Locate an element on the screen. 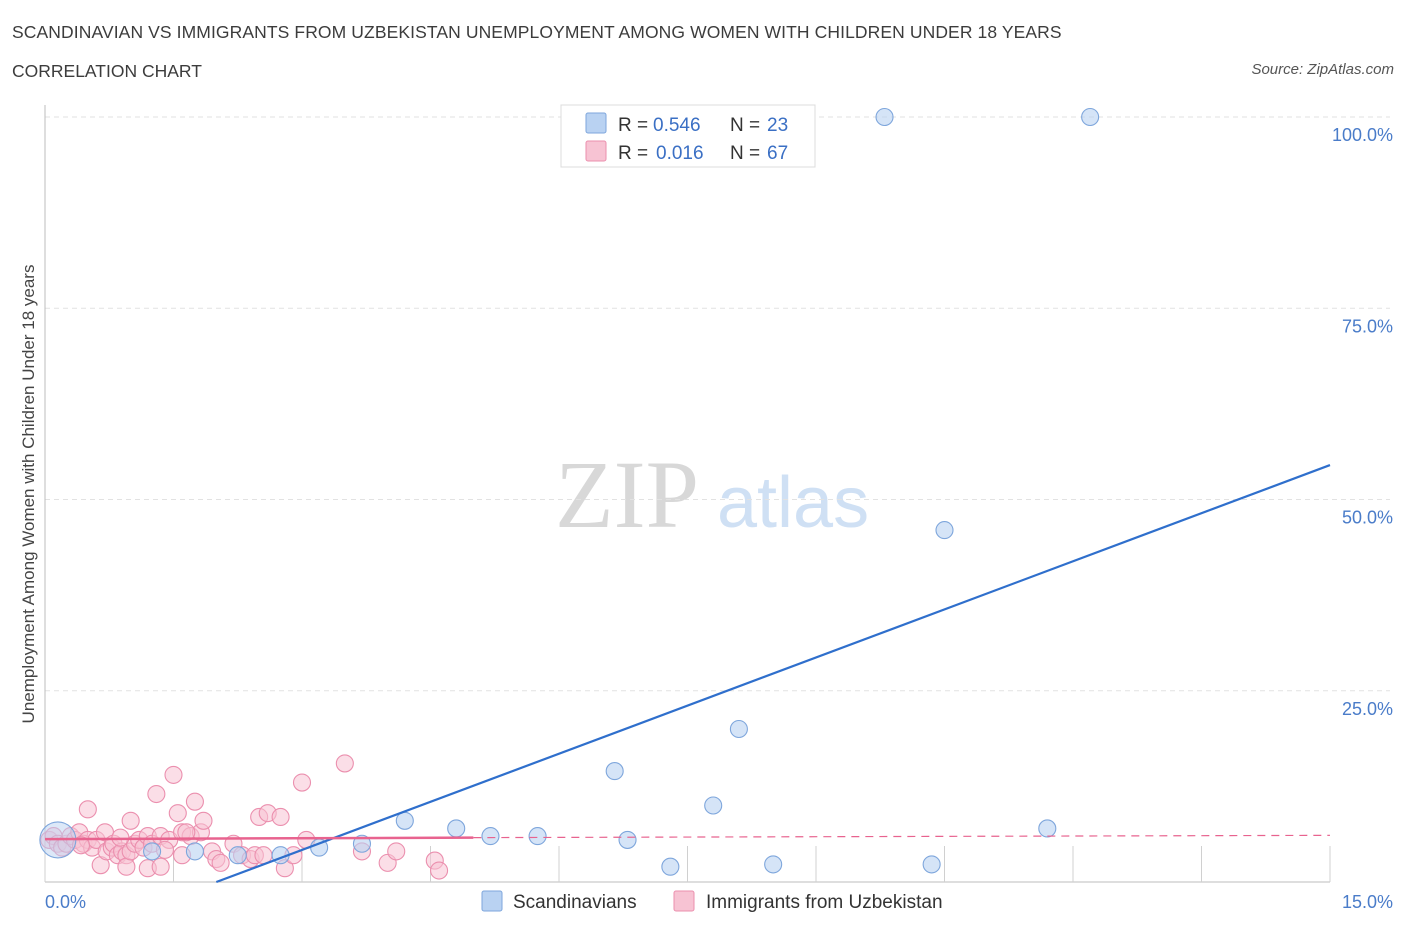 This screenshot has width=1406, height=930. watermark: ZIP atlas is located at coordinates (712, 494).